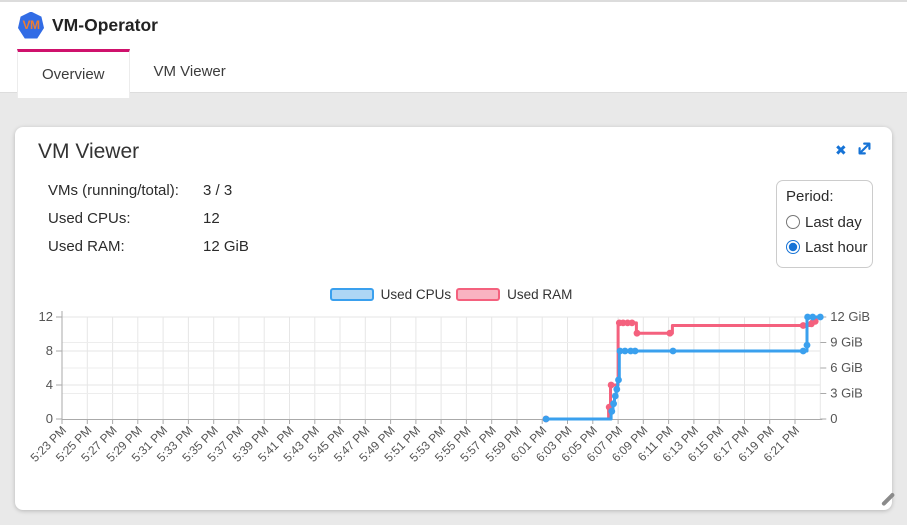 The image size is (907, 525). Describe the element at coordinates (793, 222) in the screenshot. I see `radio-last-day-input` at that location.